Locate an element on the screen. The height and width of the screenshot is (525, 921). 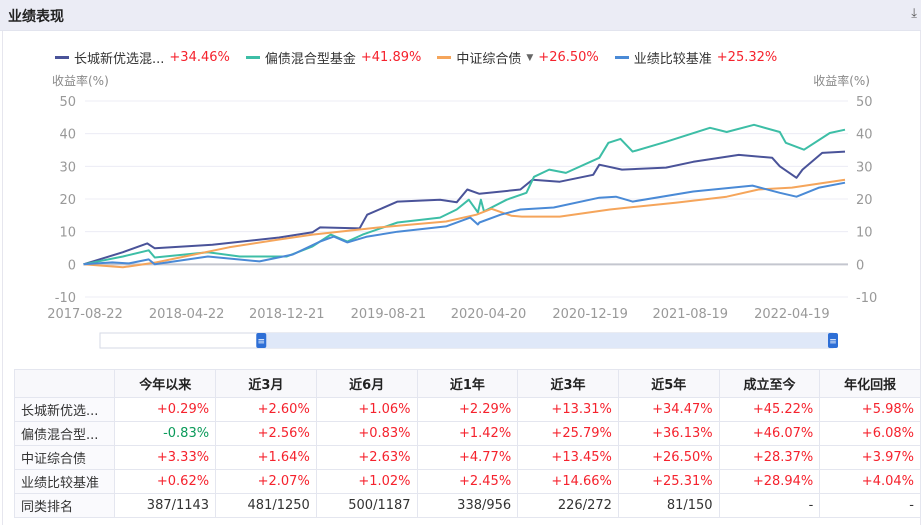
x-tick-label: 2020-12-19 is located at coordinates (590, 314).